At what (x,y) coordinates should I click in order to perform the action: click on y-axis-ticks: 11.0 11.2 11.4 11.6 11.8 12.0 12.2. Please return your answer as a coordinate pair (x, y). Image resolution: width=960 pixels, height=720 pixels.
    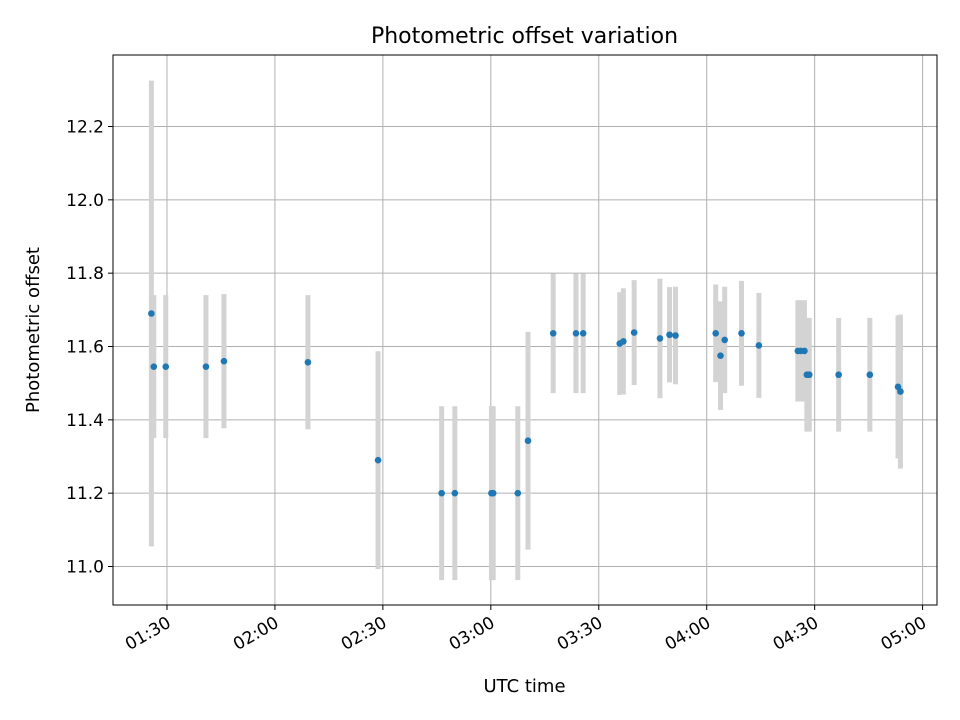
    Looking at the image, I should click on (89, 348).